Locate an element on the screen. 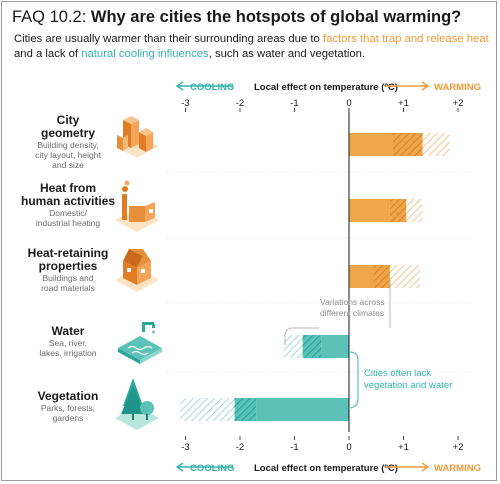  category-description: road materials is located at coordinates (68, 288).